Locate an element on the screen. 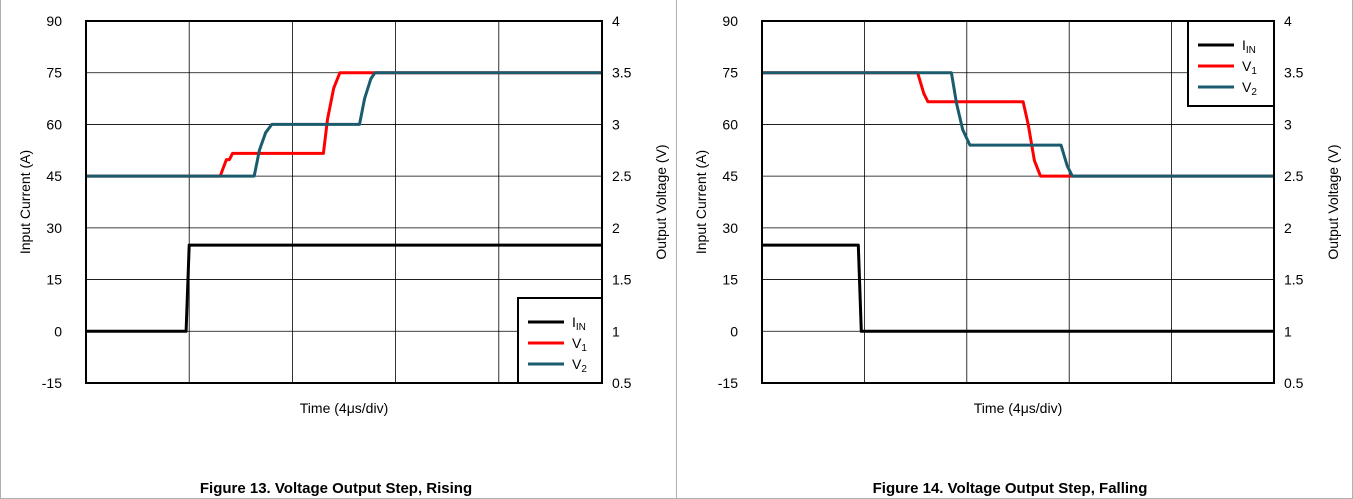 Image resolution: width=1353 pixels, height=499 pixels. figure-caption: Figure 14. Voltage Output Step, Falling is located at coordinates (1010, 488).